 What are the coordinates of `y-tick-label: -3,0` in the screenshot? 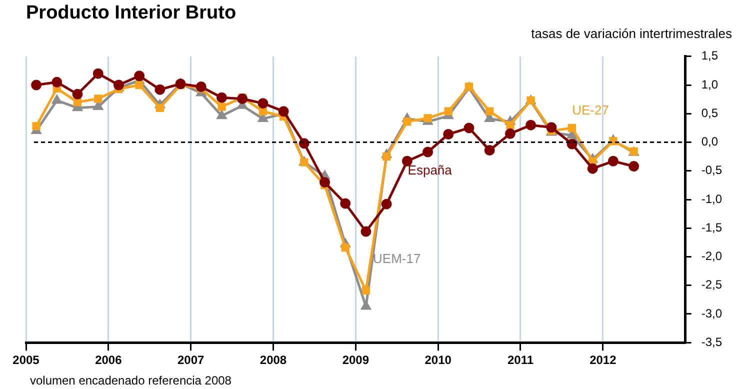 It's located at (711, 313).